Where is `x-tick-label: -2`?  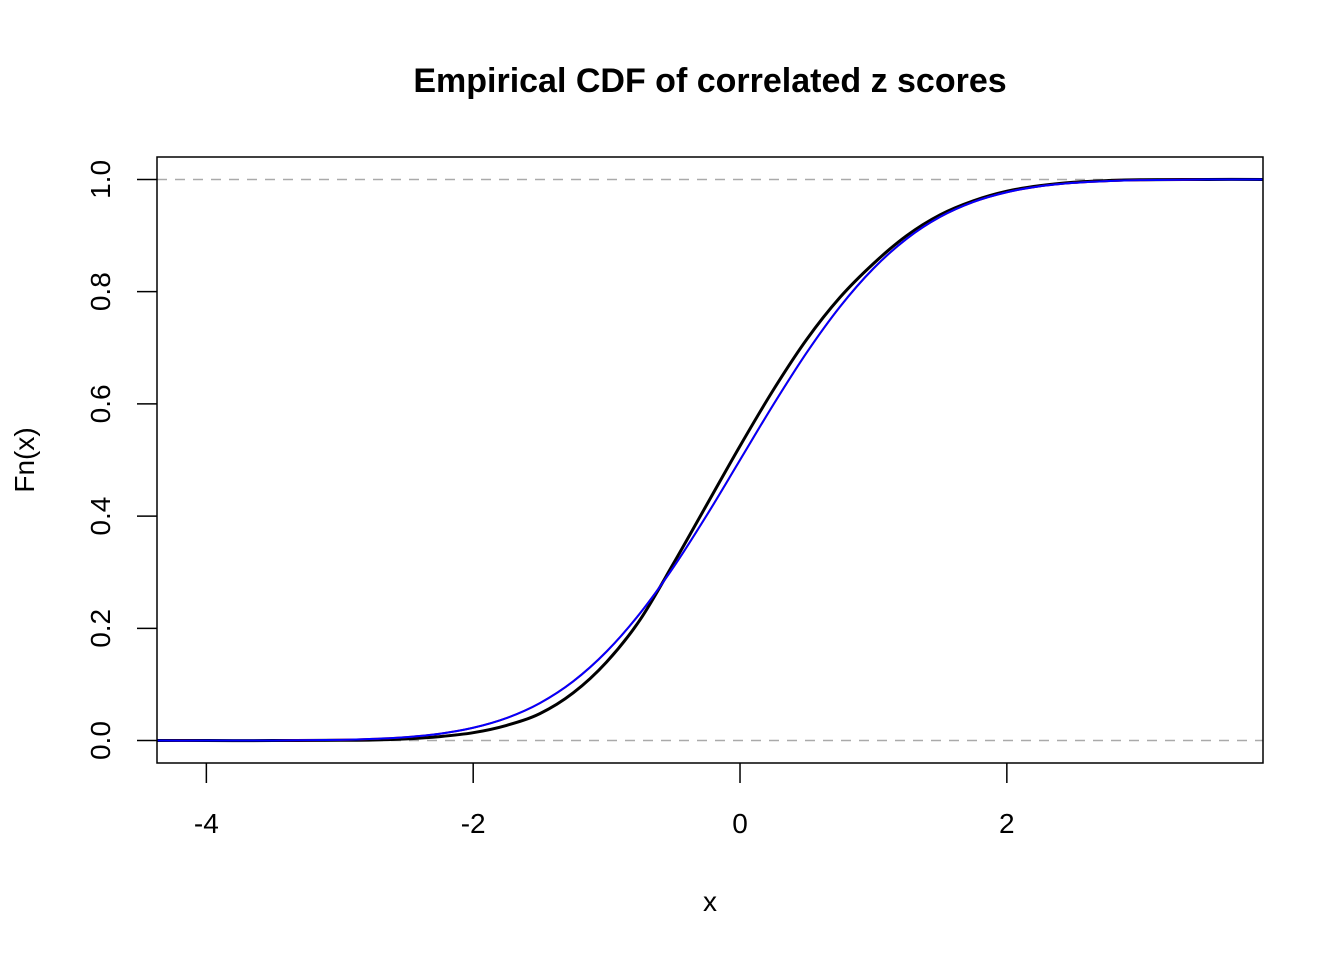
x-tick-label: -2 is located at coordinates (473, 823).